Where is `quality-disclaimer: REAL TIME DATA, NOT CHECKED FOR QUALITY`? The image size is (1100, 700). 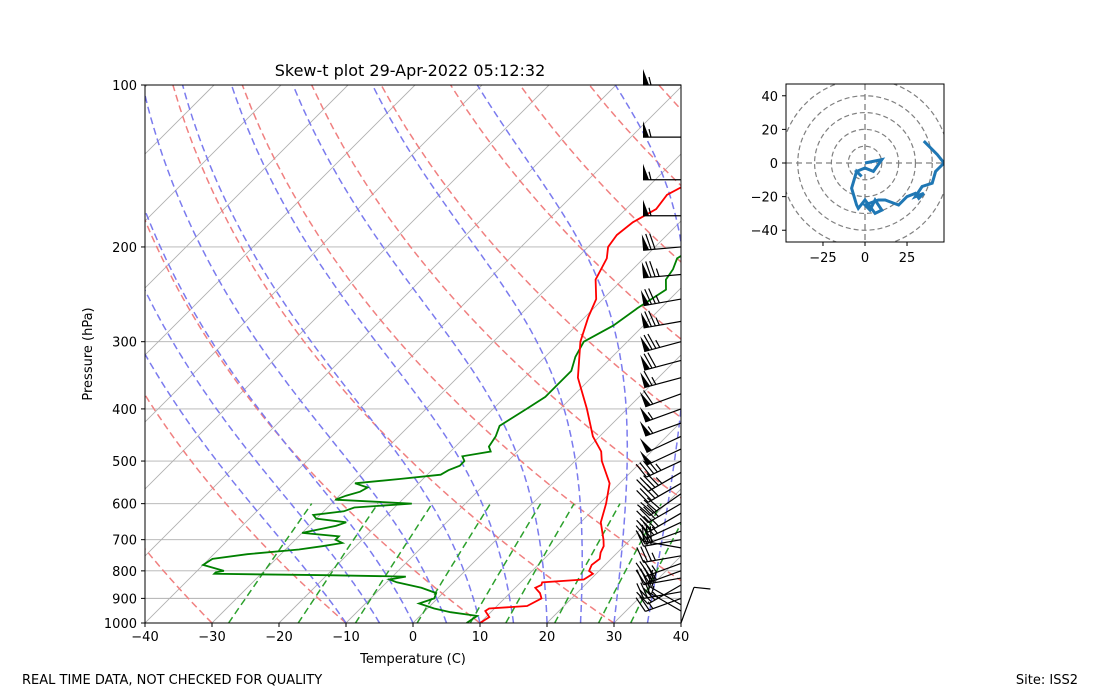 quality-disclaimer: REAL TIME DATA, NOT CHECKED FOR QUALITY is located at coordinates (172, 680).